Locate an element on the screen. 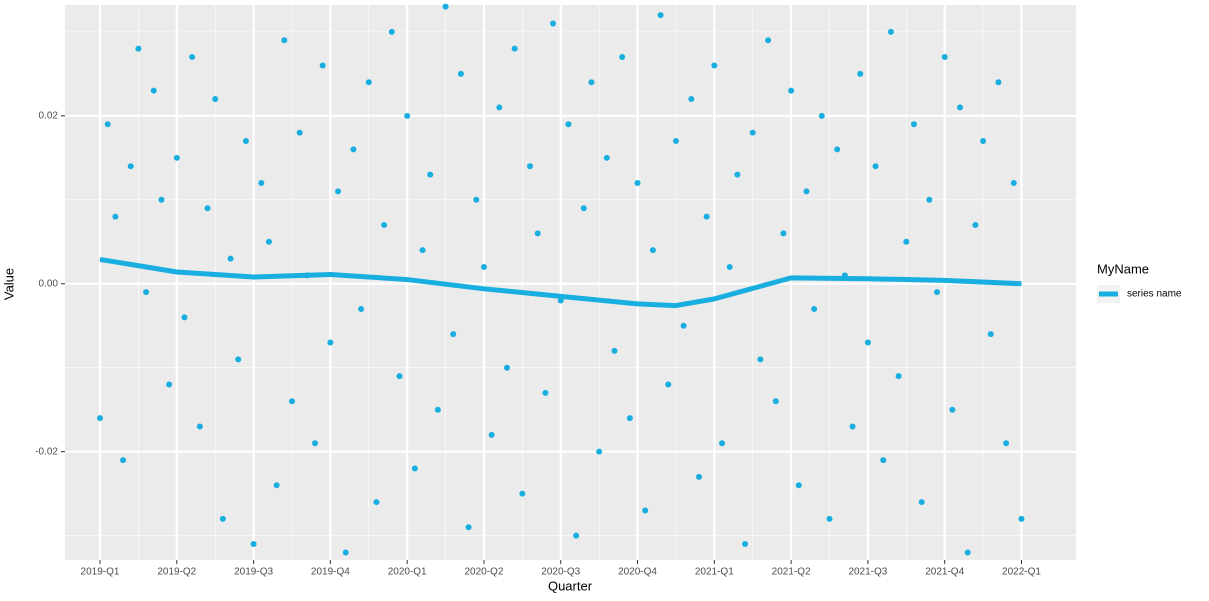  x-tick-label: 2020-Q1 is located at coordinates (407, 572).